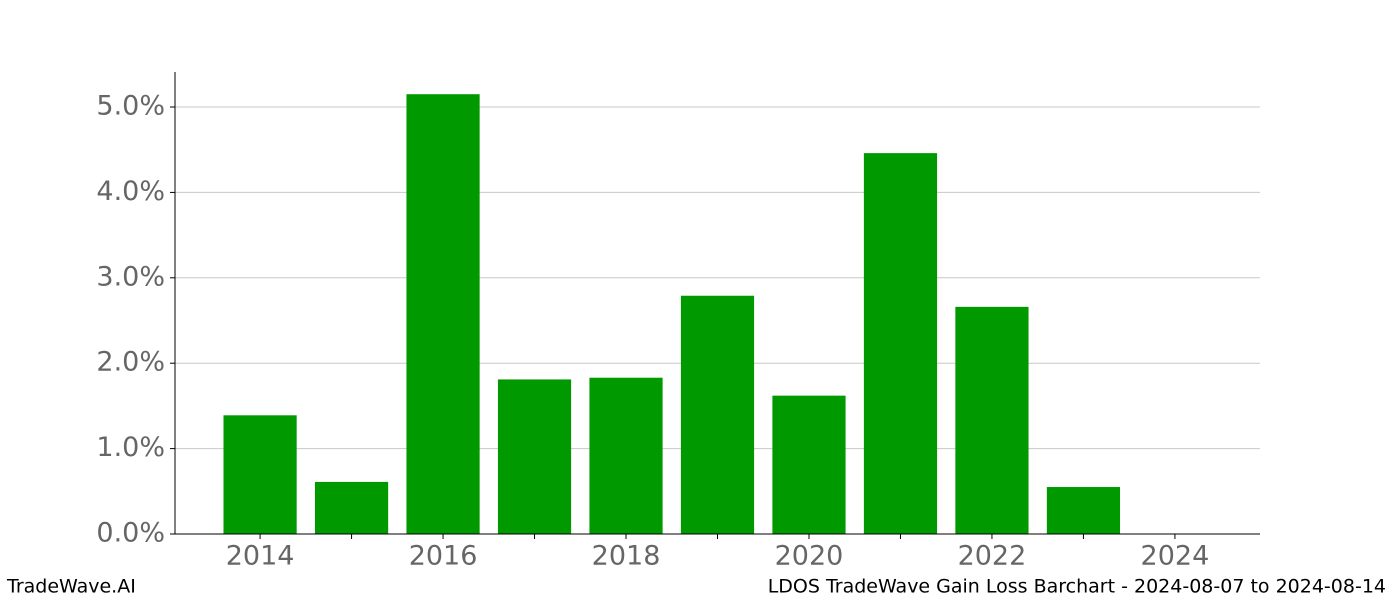 The image size is (1400, 600). What do you see at coordinates (626, 556) in the screenshot?
I see `x-tick-label: 2018` at bounding box center [626, 556].